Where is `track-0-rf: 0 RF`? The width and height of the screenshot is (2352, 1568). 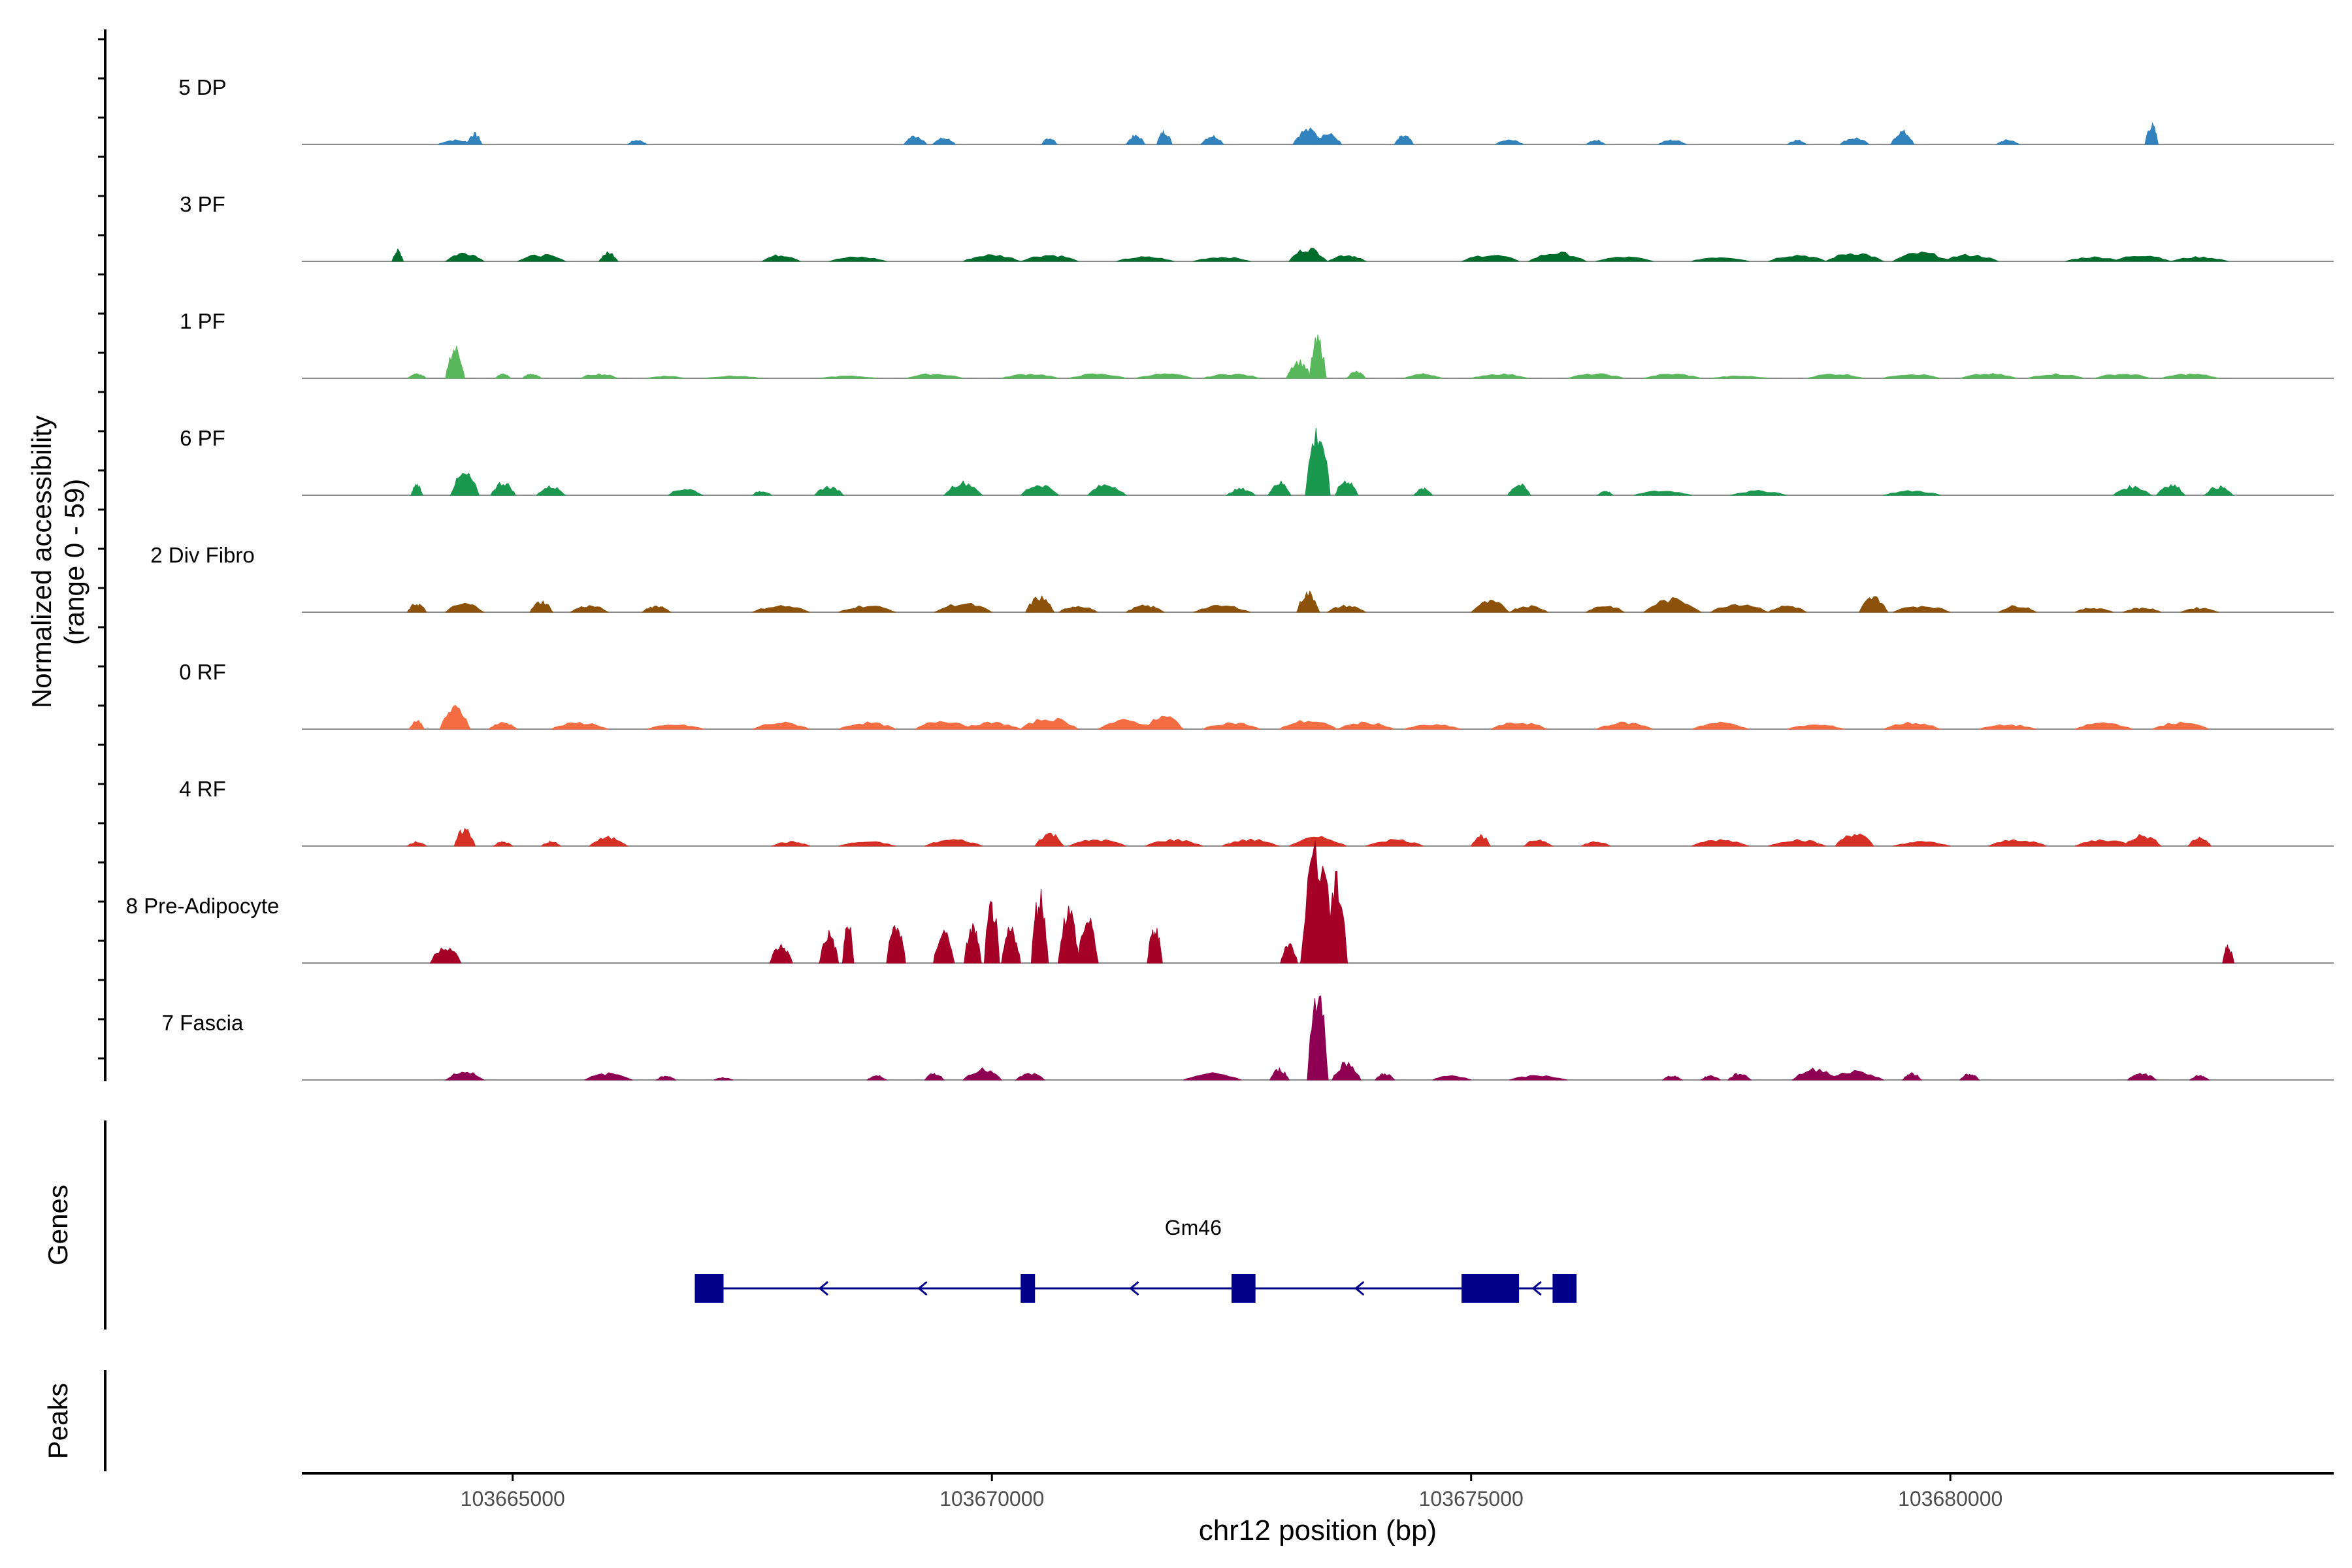 track-0-rf: 0 RF is located at coordinates (1256, 695).